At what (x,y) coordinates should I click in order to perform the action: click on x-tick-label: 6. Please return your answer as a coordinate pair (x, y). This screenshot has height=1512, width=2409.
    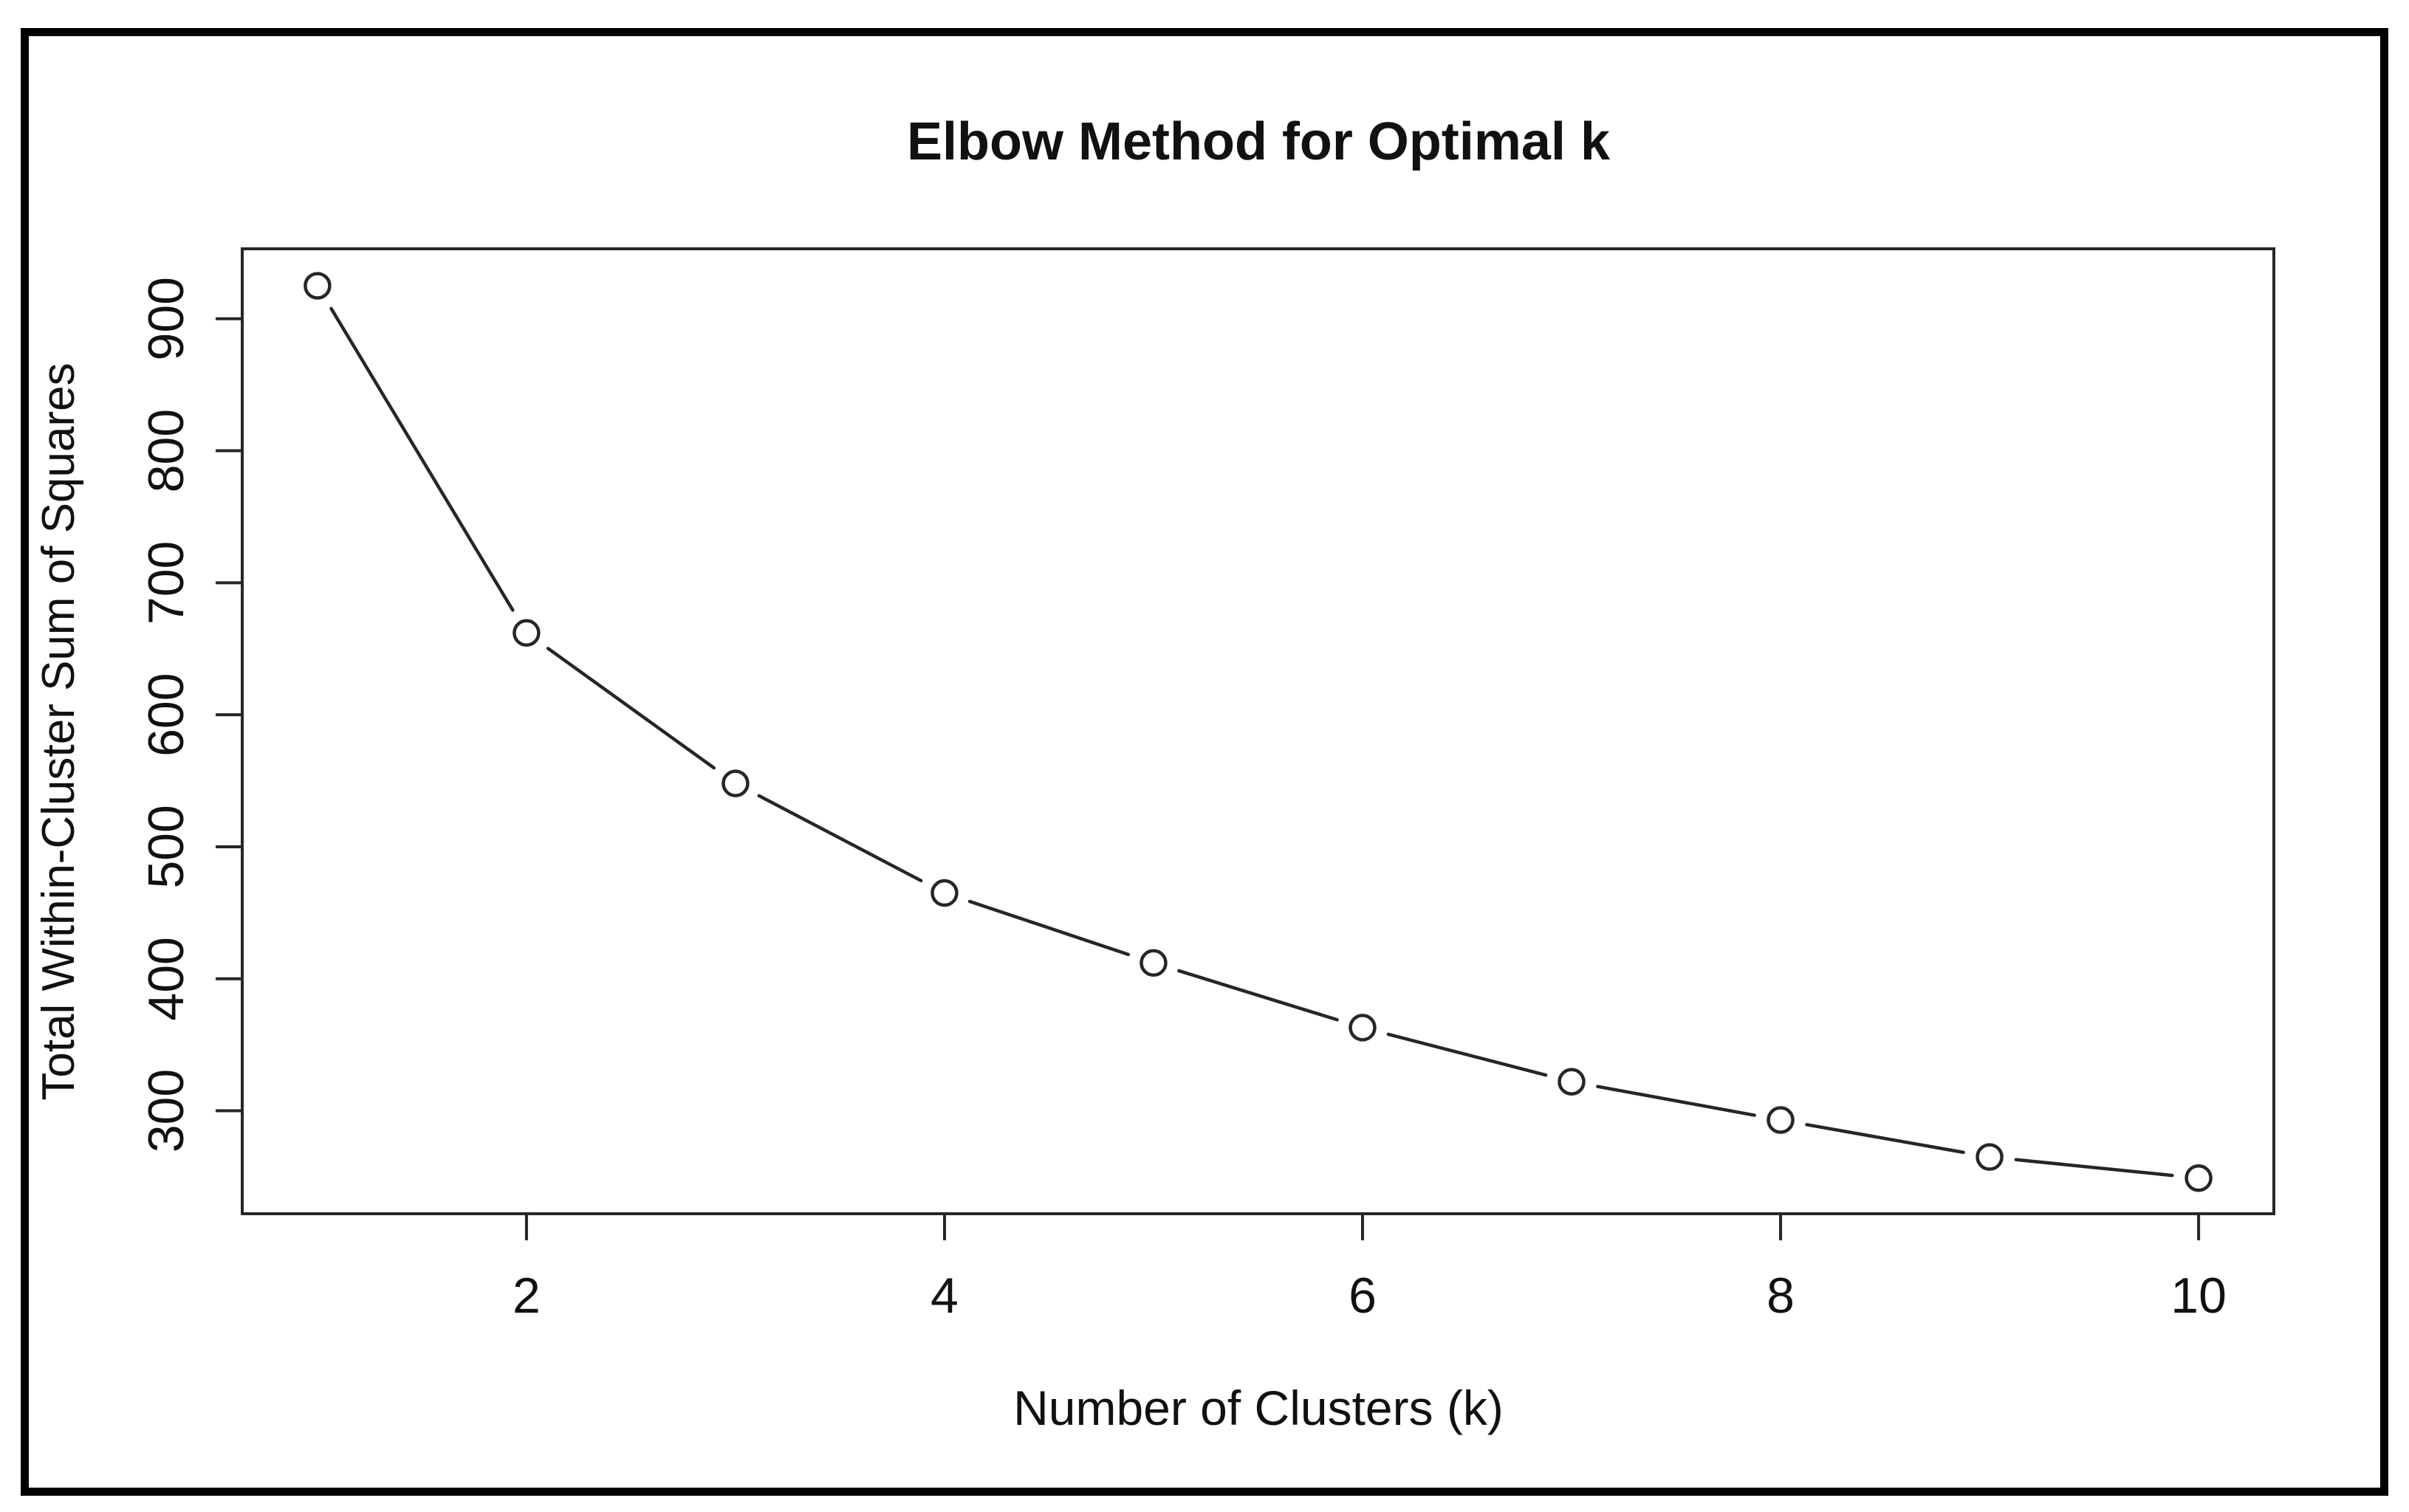
    Looking at the image, I should click on (1363, 1296).